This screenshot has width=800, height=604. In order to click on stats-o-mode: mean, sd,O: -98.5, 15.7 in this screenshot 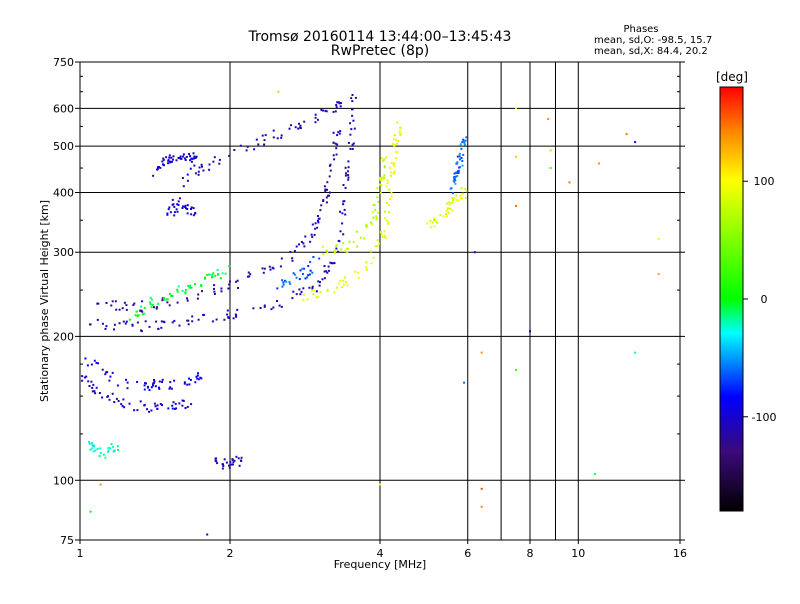, I will do `click(653, 40)`.